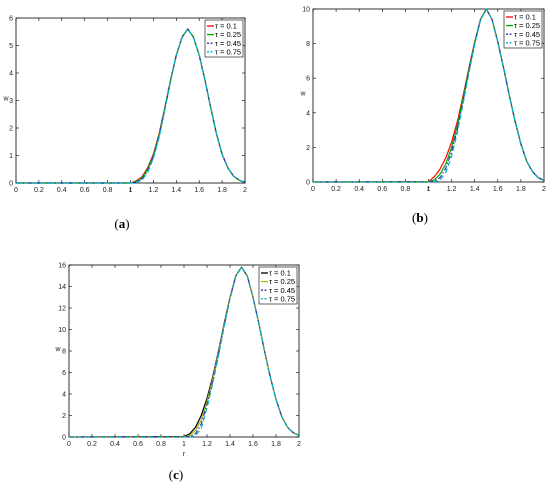  What do you see at coordinates (420, 217) in the screenshot?
I see `panel-caption: (b)` at bounding box center [420, 217].